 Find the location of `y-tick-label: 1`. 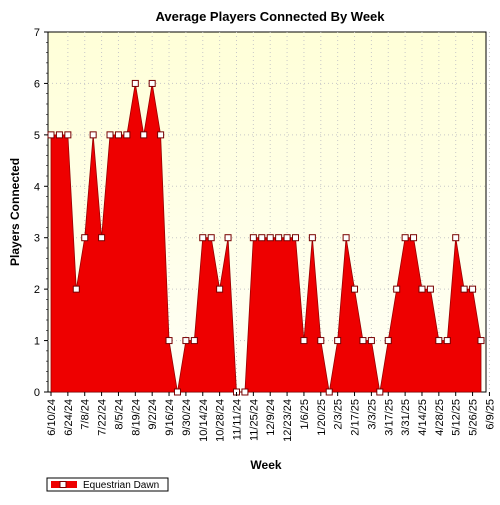

y-tick-label: 1 is located at coordinates (37, 342).